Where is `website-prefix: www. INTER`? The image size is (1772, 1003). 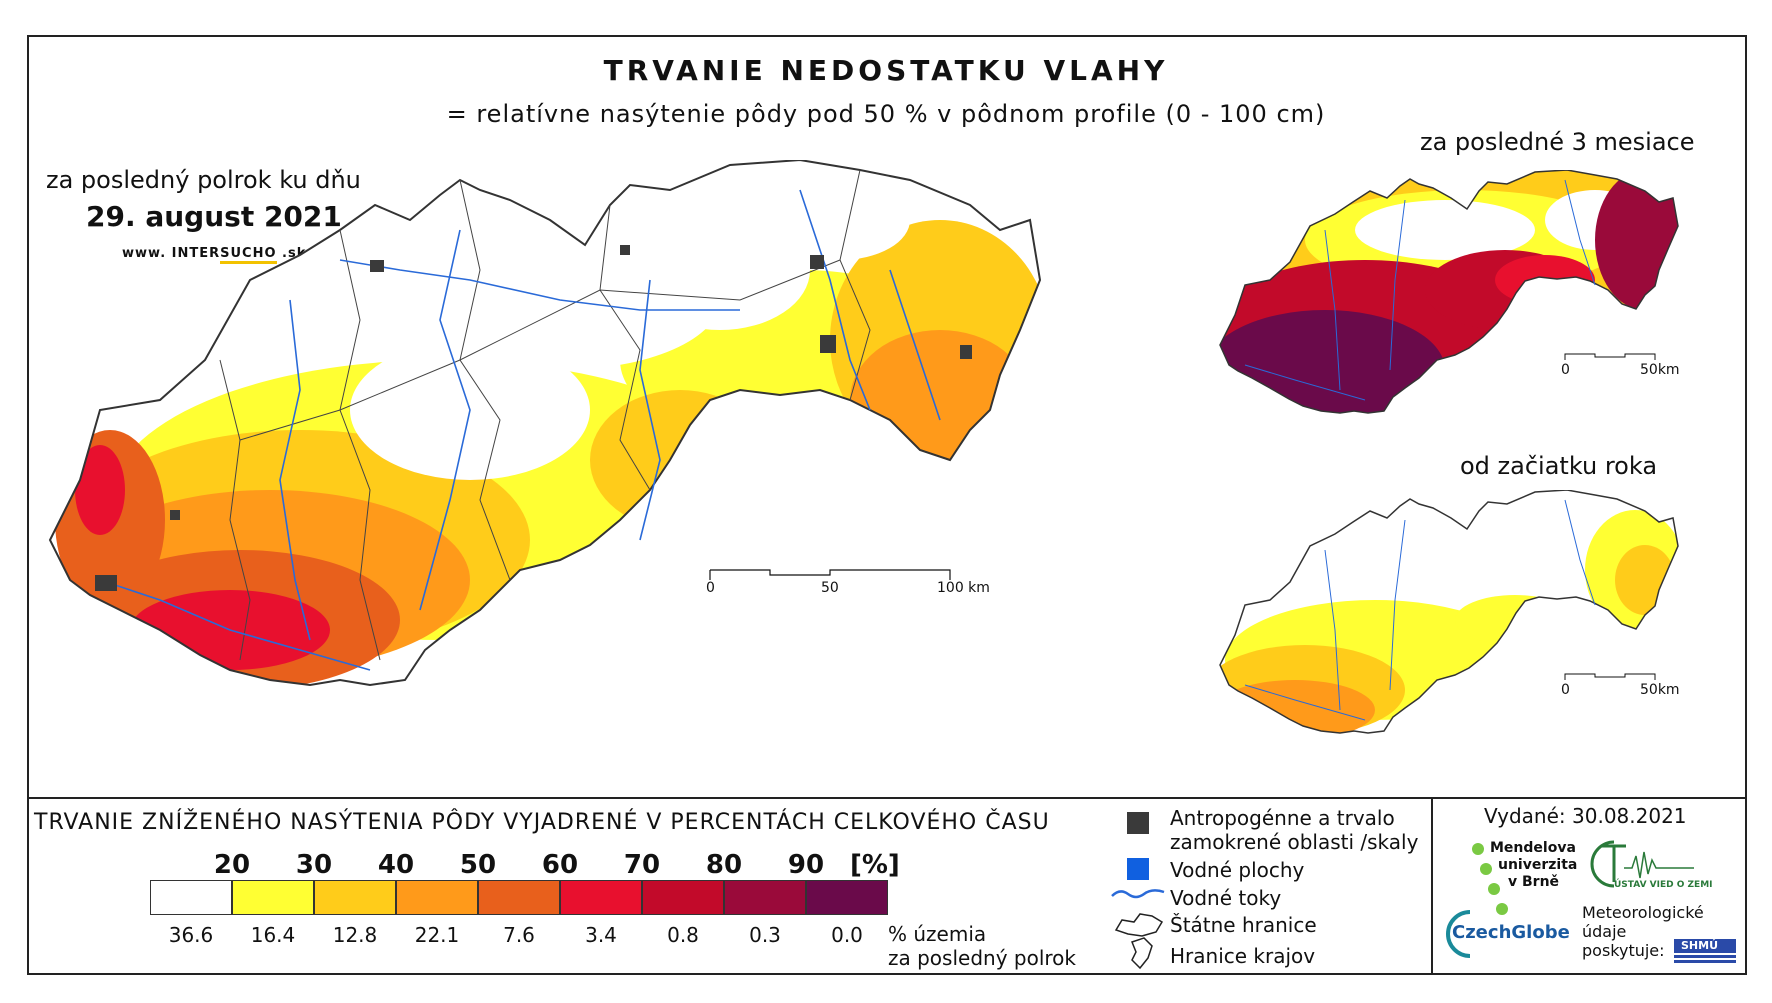 website-prefix: www. INTER is located at coordinates (171, 253).